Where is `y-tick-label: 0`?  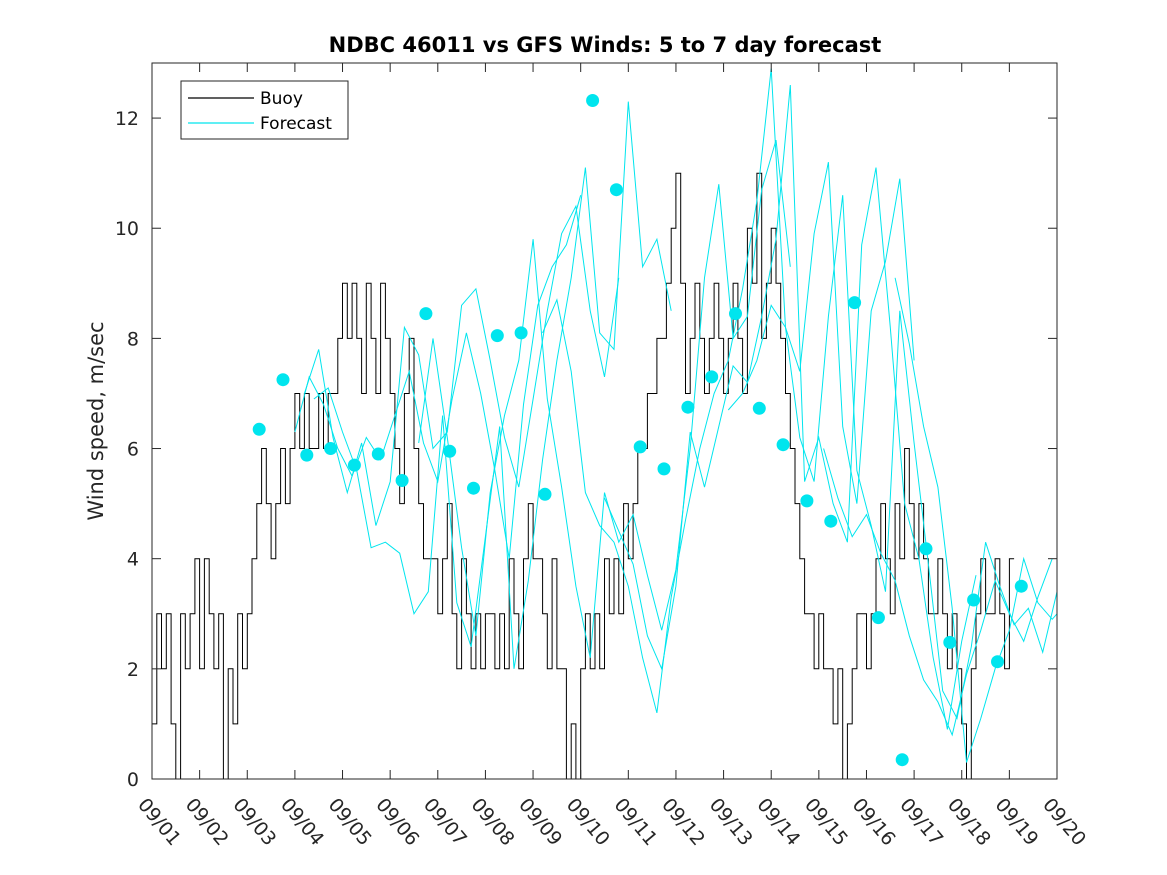 y-tick-label: 0 is located at coordinates (133, 780).